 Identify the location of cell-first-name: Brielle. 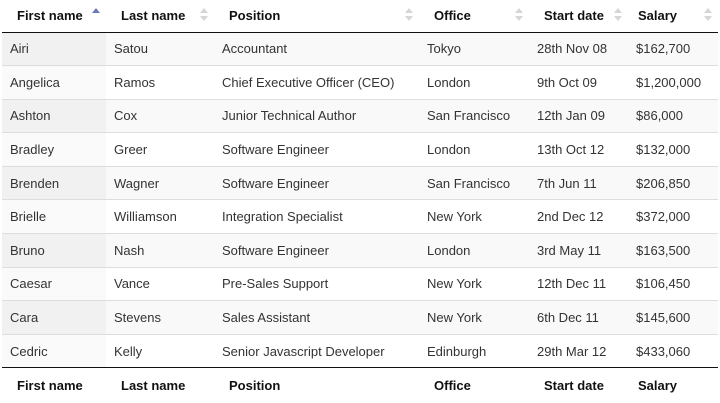
(54, 216).